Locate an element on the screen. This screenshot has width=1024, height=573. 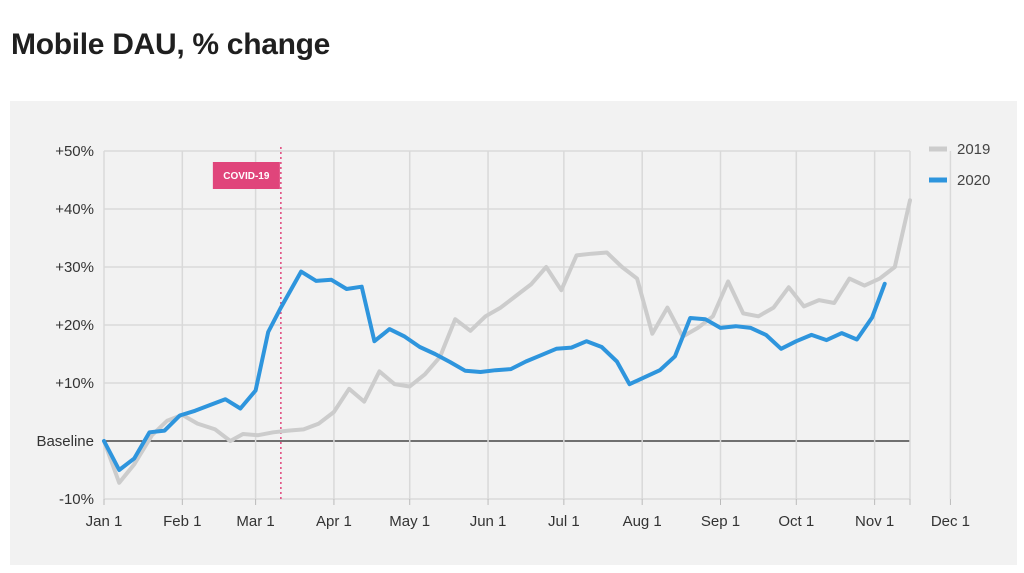
x-tick-label: May 1 is located at coordinates (409, 521).